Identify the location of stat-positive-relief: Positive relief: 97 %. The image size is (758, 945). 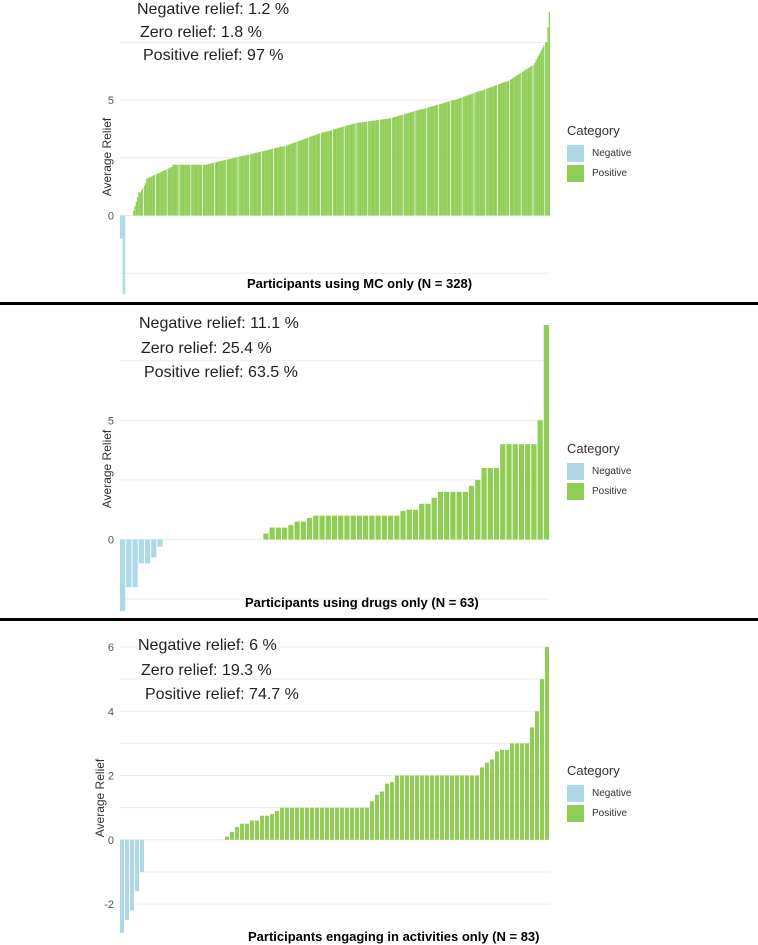
(213, 55).